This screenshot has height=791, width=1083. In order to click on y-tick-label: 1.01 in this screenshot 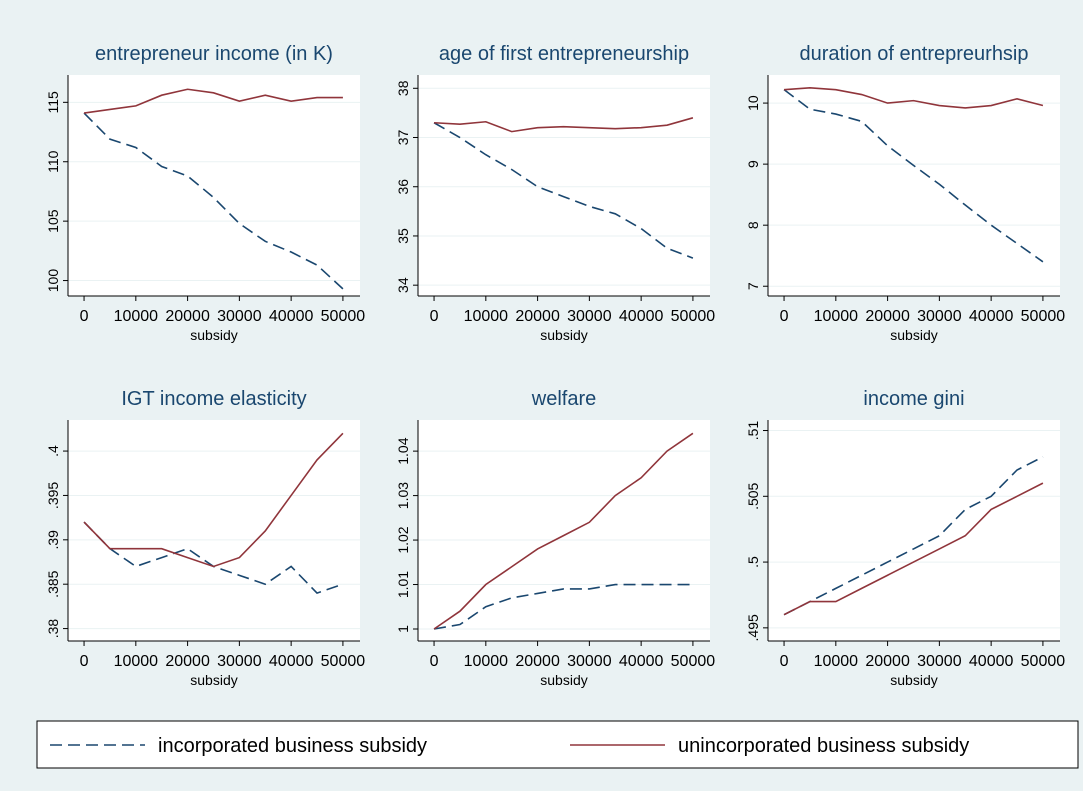, I will do `click(403, 584)`.